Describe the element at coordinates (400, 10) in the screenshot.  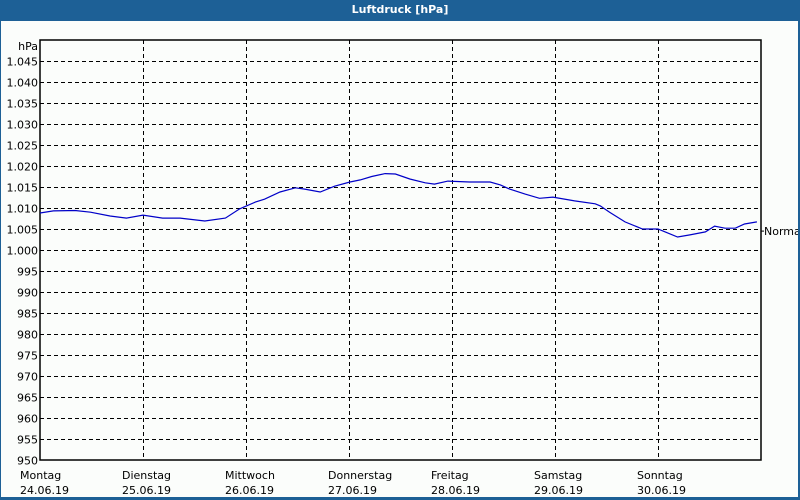
I see `window-title: Luftdruck [hPa]` at that location.